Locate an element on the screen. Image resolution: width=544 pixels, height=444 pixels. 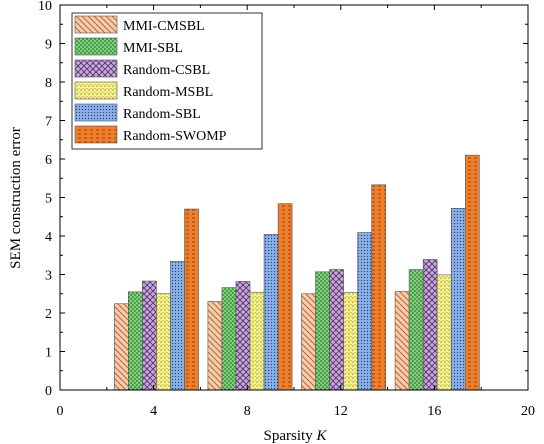
legend-label: MMI-SBL is located at coordinates (153, 48).